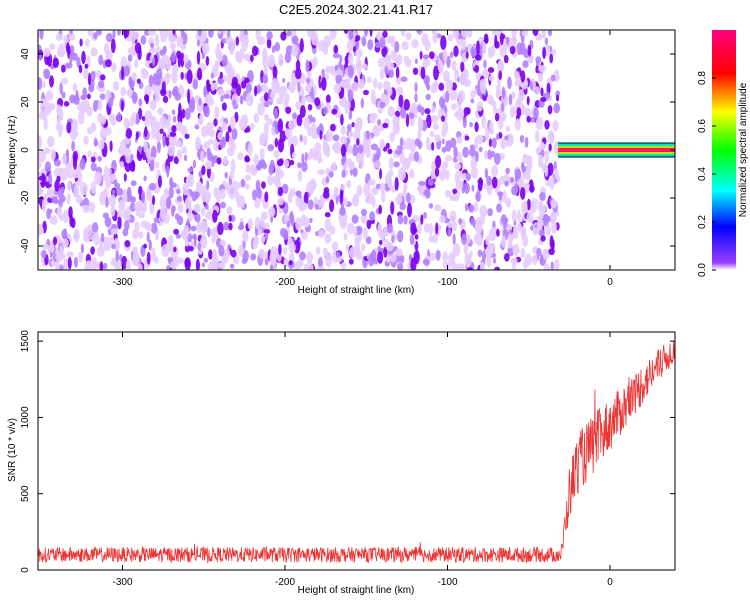  What do you see at coordinates (702, 78) in the screenshot?
I see `colorbar-tick-label: 0.8` at bounding box center [702, 78].